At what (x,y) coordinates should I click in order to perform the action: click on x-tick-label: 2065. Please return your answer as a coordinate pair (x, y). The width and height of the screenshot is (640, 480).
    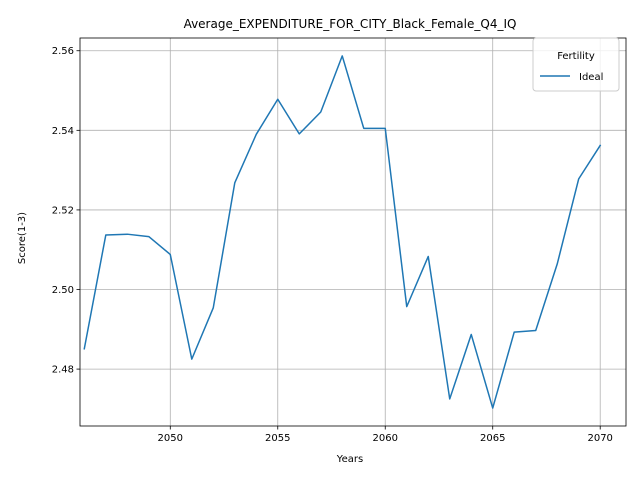
    Looking at the image, I should click on (492, 438).